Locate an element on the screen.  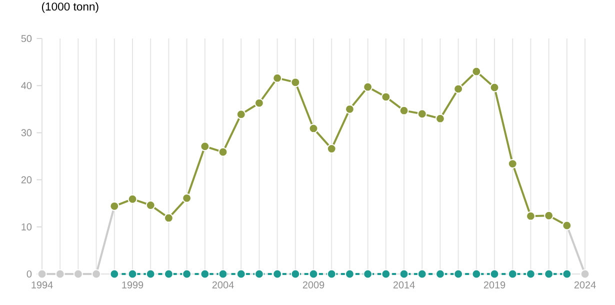
y-tick-label: 20 is located at coordinates (26, 180).